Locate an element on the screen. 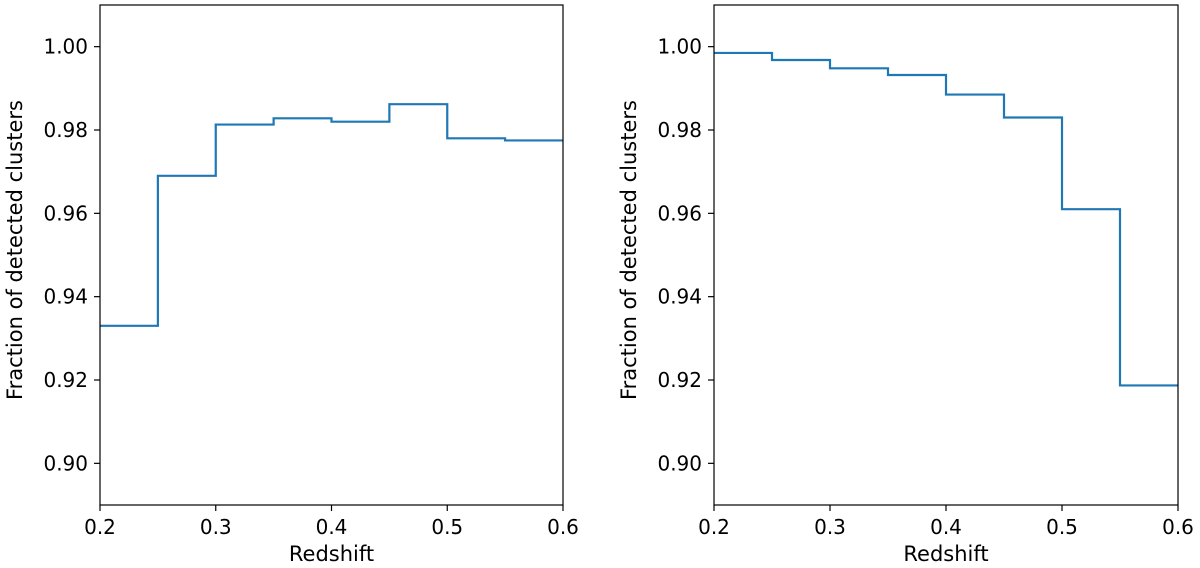  left-x-axis-label: Redshift is located at coordinates (331, 554).